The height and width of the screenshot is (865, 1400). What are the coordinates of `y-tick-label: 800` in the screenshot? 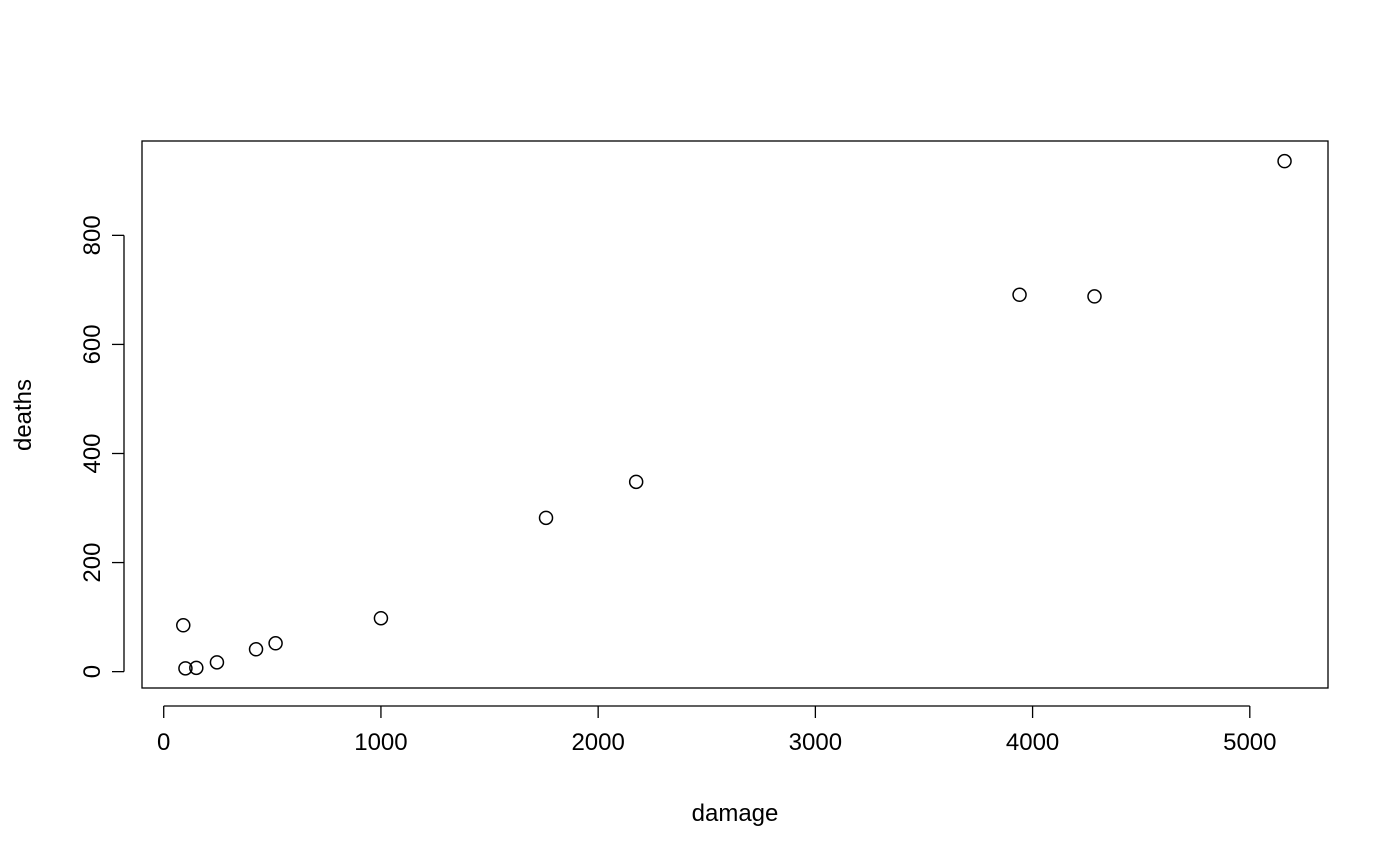 It's located at (92, 235).